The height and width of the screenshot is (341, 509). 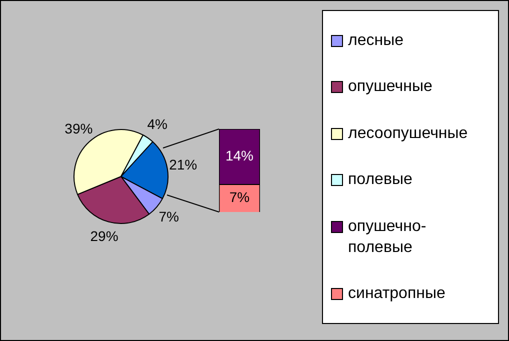 I want to click on legend-label: лесоопушечные, so click(x=408, y=134).